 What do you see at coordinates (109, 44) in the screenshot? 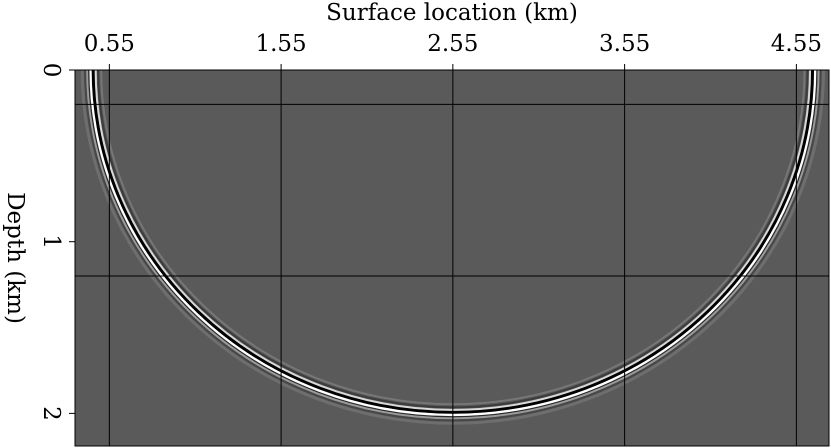
I see `x-tick-label: 0.55` at bounding box center [109, 44].